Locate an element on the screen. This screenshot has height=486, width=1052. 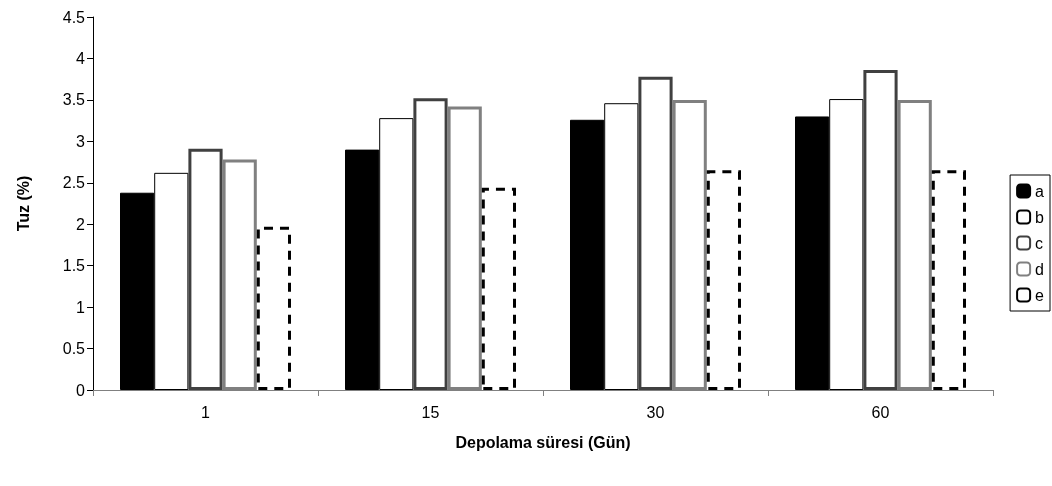
y-axis-title: Tuz (%) is located at coordinates (23, 203).